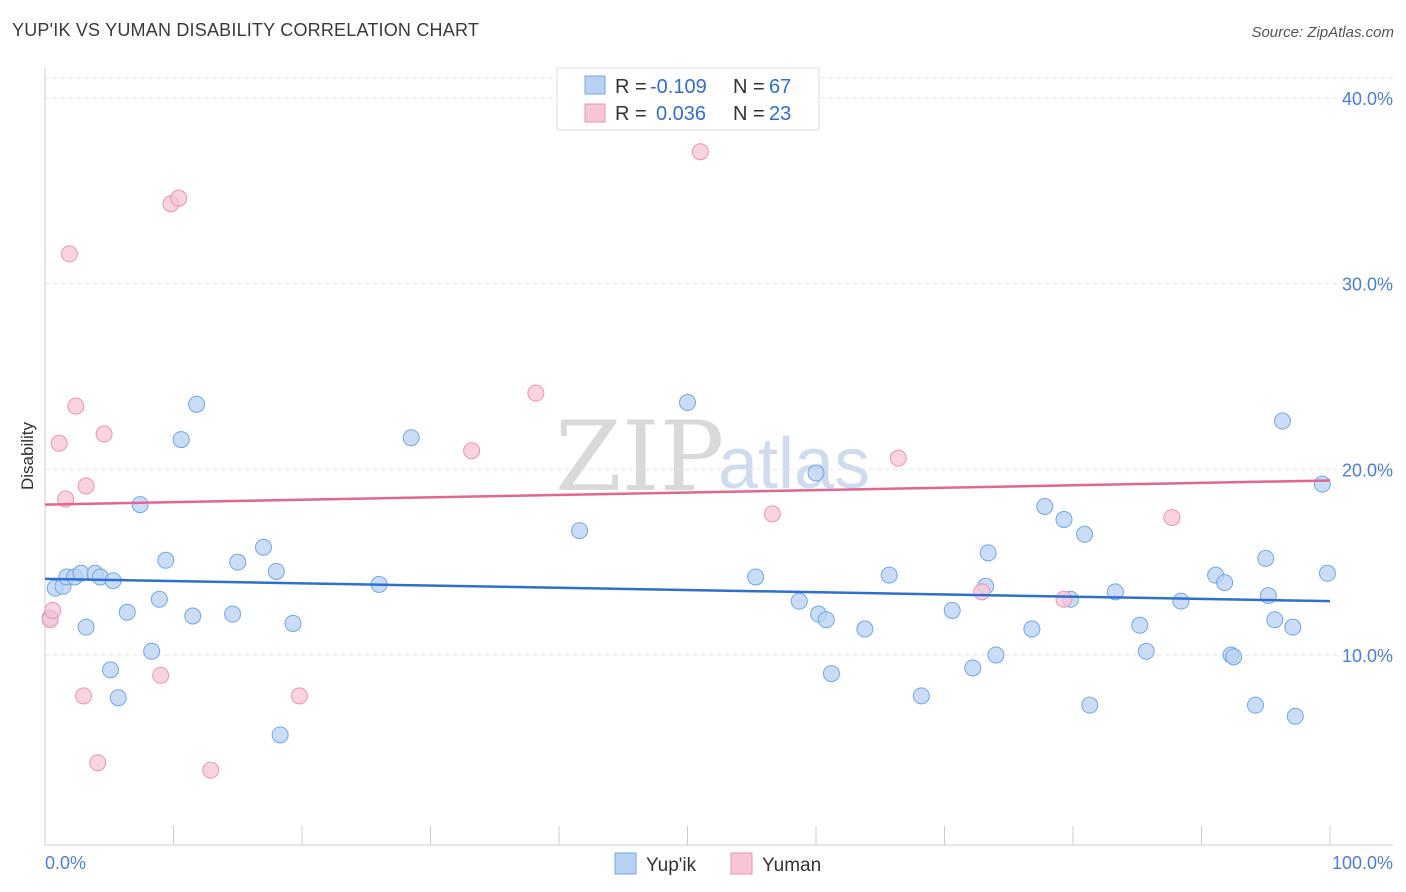  I want to click on y-tick-label: 30.0%, so click(1367, 285).